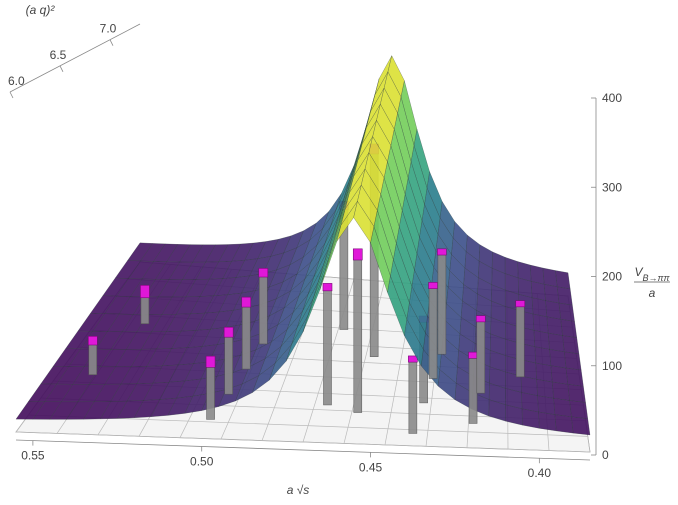 Image resolution: width=678 pixels, height=505 pixels. Describe the element at coordinates (612, 277) in the screenshot. I see `z-axis-tick-label: 200` at that location.